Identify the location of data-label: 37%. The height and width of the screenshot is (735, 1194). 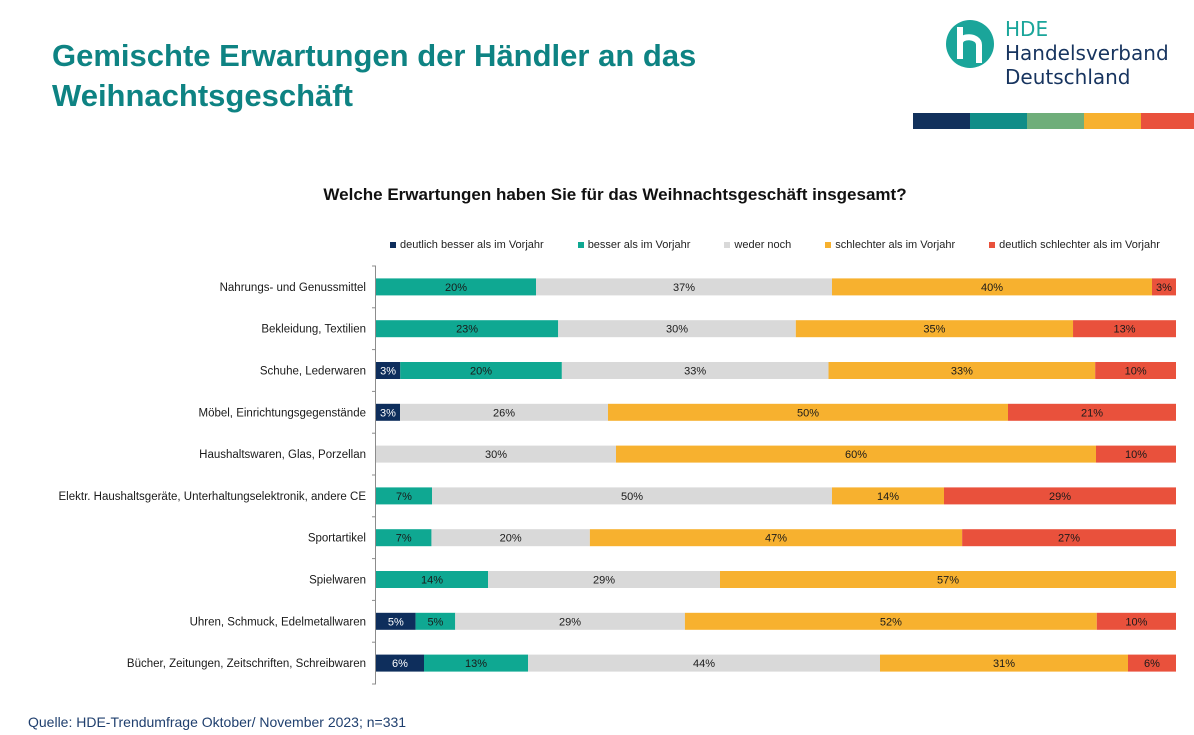
(684, 288).